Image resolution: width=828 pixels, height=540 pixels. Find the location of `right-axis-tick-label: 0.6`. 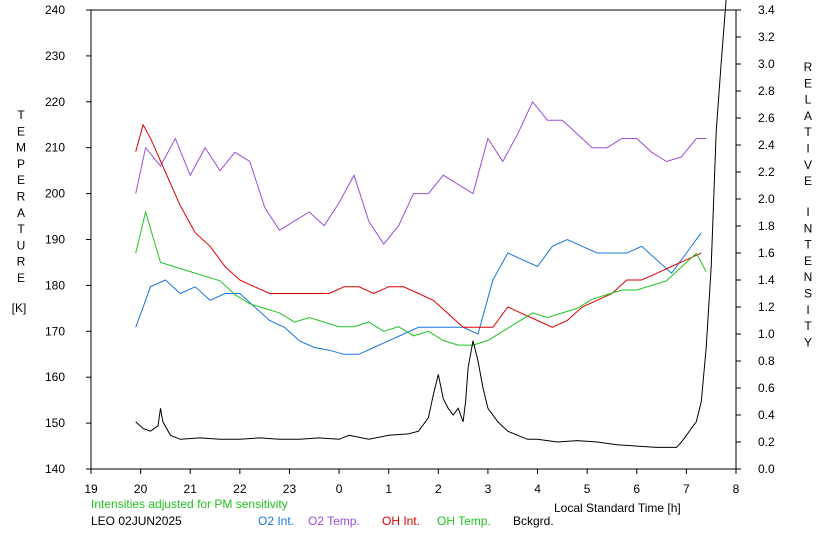

right-axis-tick-label: 0.6 is located at coordinates (766, 388).